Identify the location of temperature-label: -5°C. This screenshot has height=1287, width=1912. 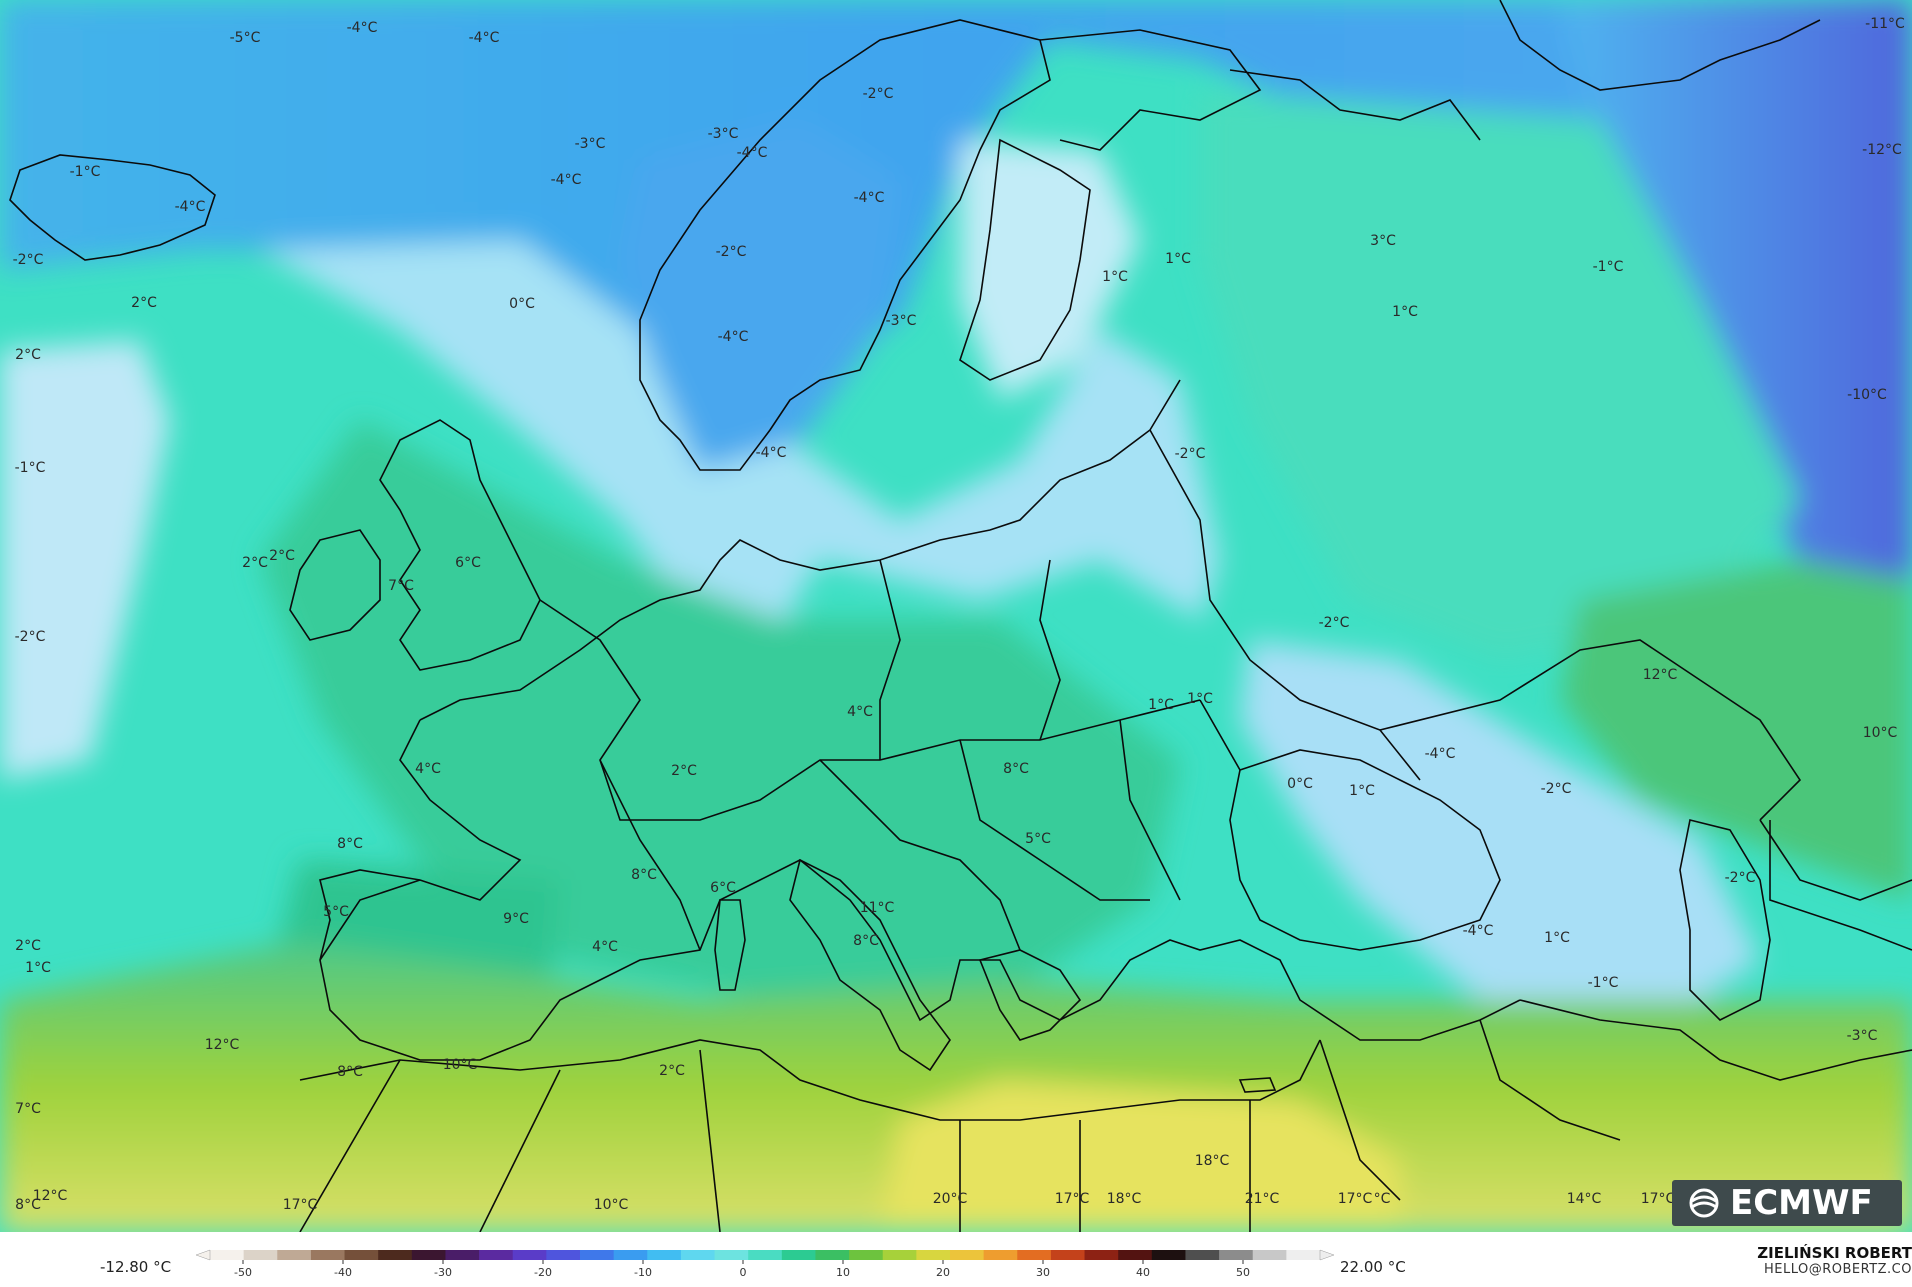
(245, 38).